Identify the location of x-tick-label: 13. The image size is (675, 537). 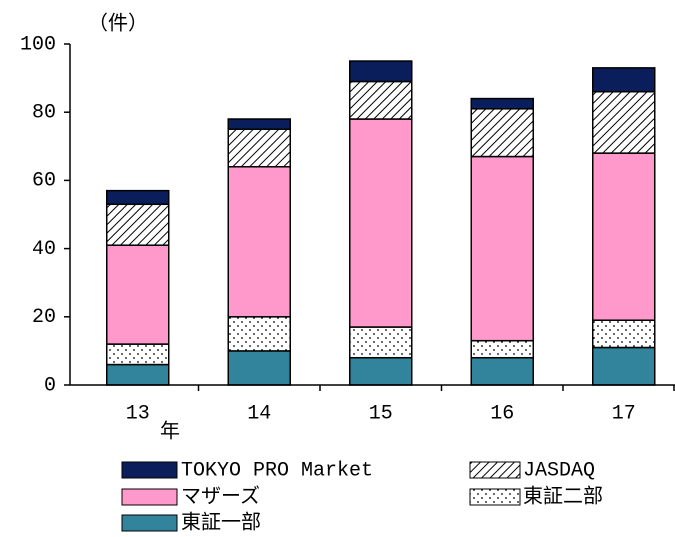
(138, 413).